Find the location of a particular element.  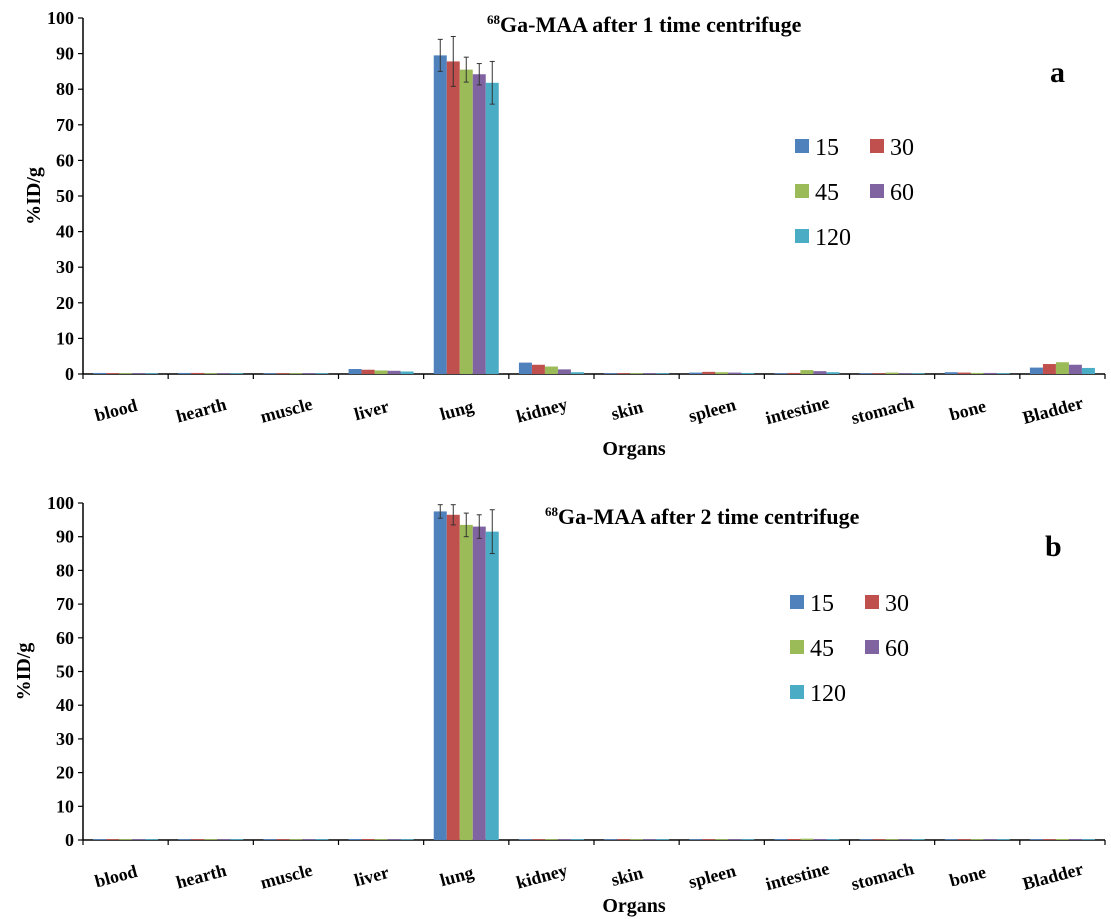

y-axis-title: %ID/g is located at coordinates (34, 196).